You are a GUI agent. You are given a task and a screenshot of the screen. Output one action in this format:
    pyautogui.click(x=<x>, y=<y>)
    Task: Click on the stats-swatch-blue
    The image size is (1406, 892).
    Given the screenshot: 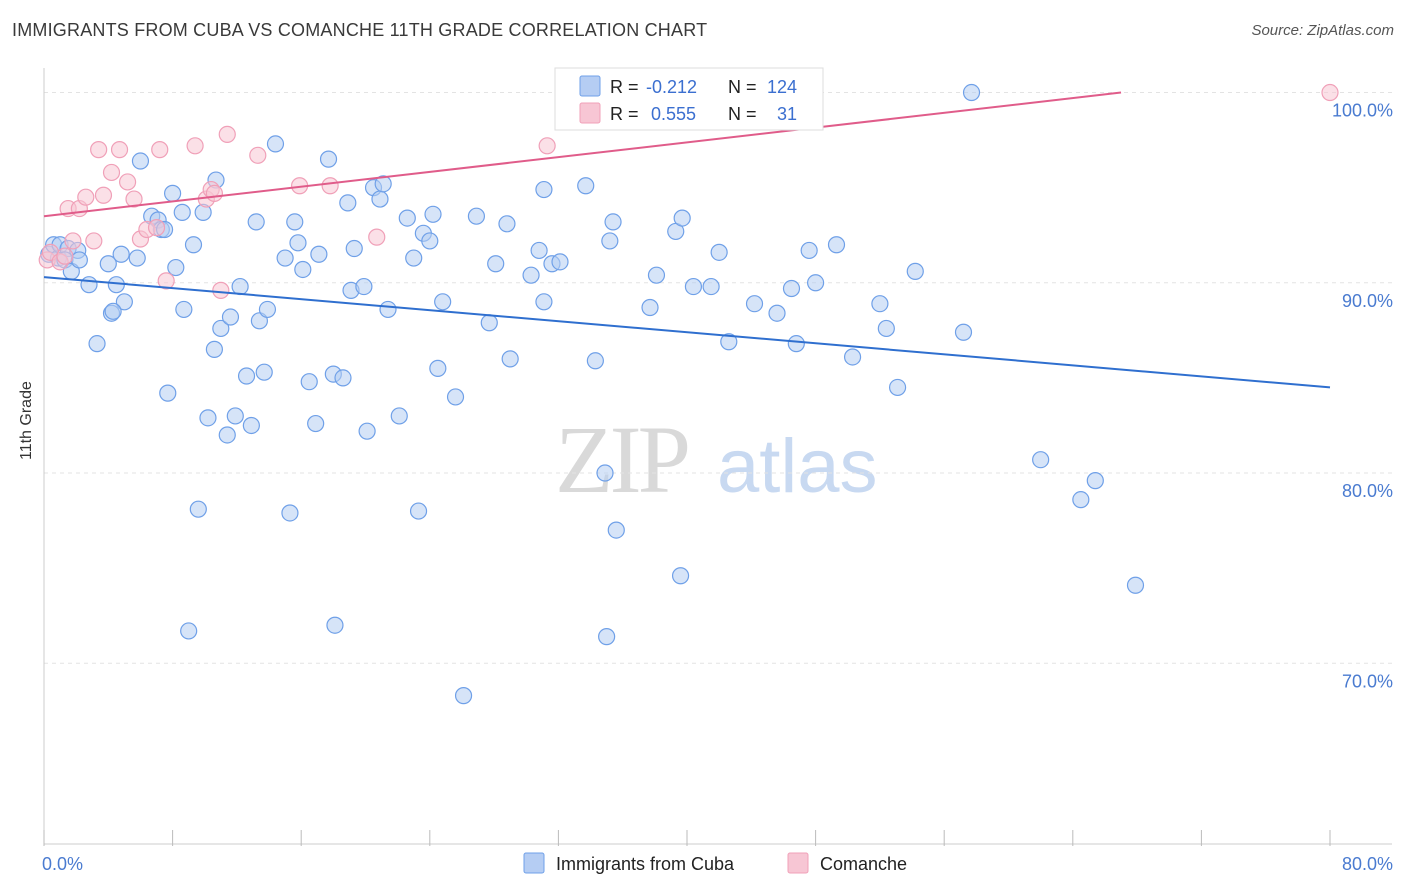 What is the action you would take?
    pyautogui.click(x=590, y=86)
    